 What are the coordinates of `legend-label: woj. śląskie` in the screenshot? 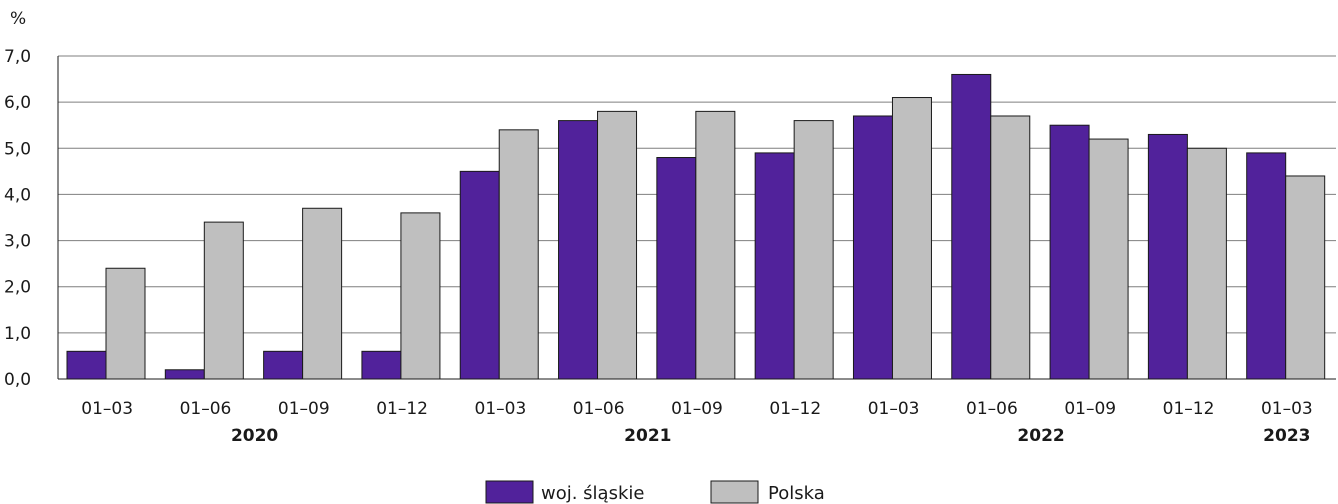 It's located at (592, 493).